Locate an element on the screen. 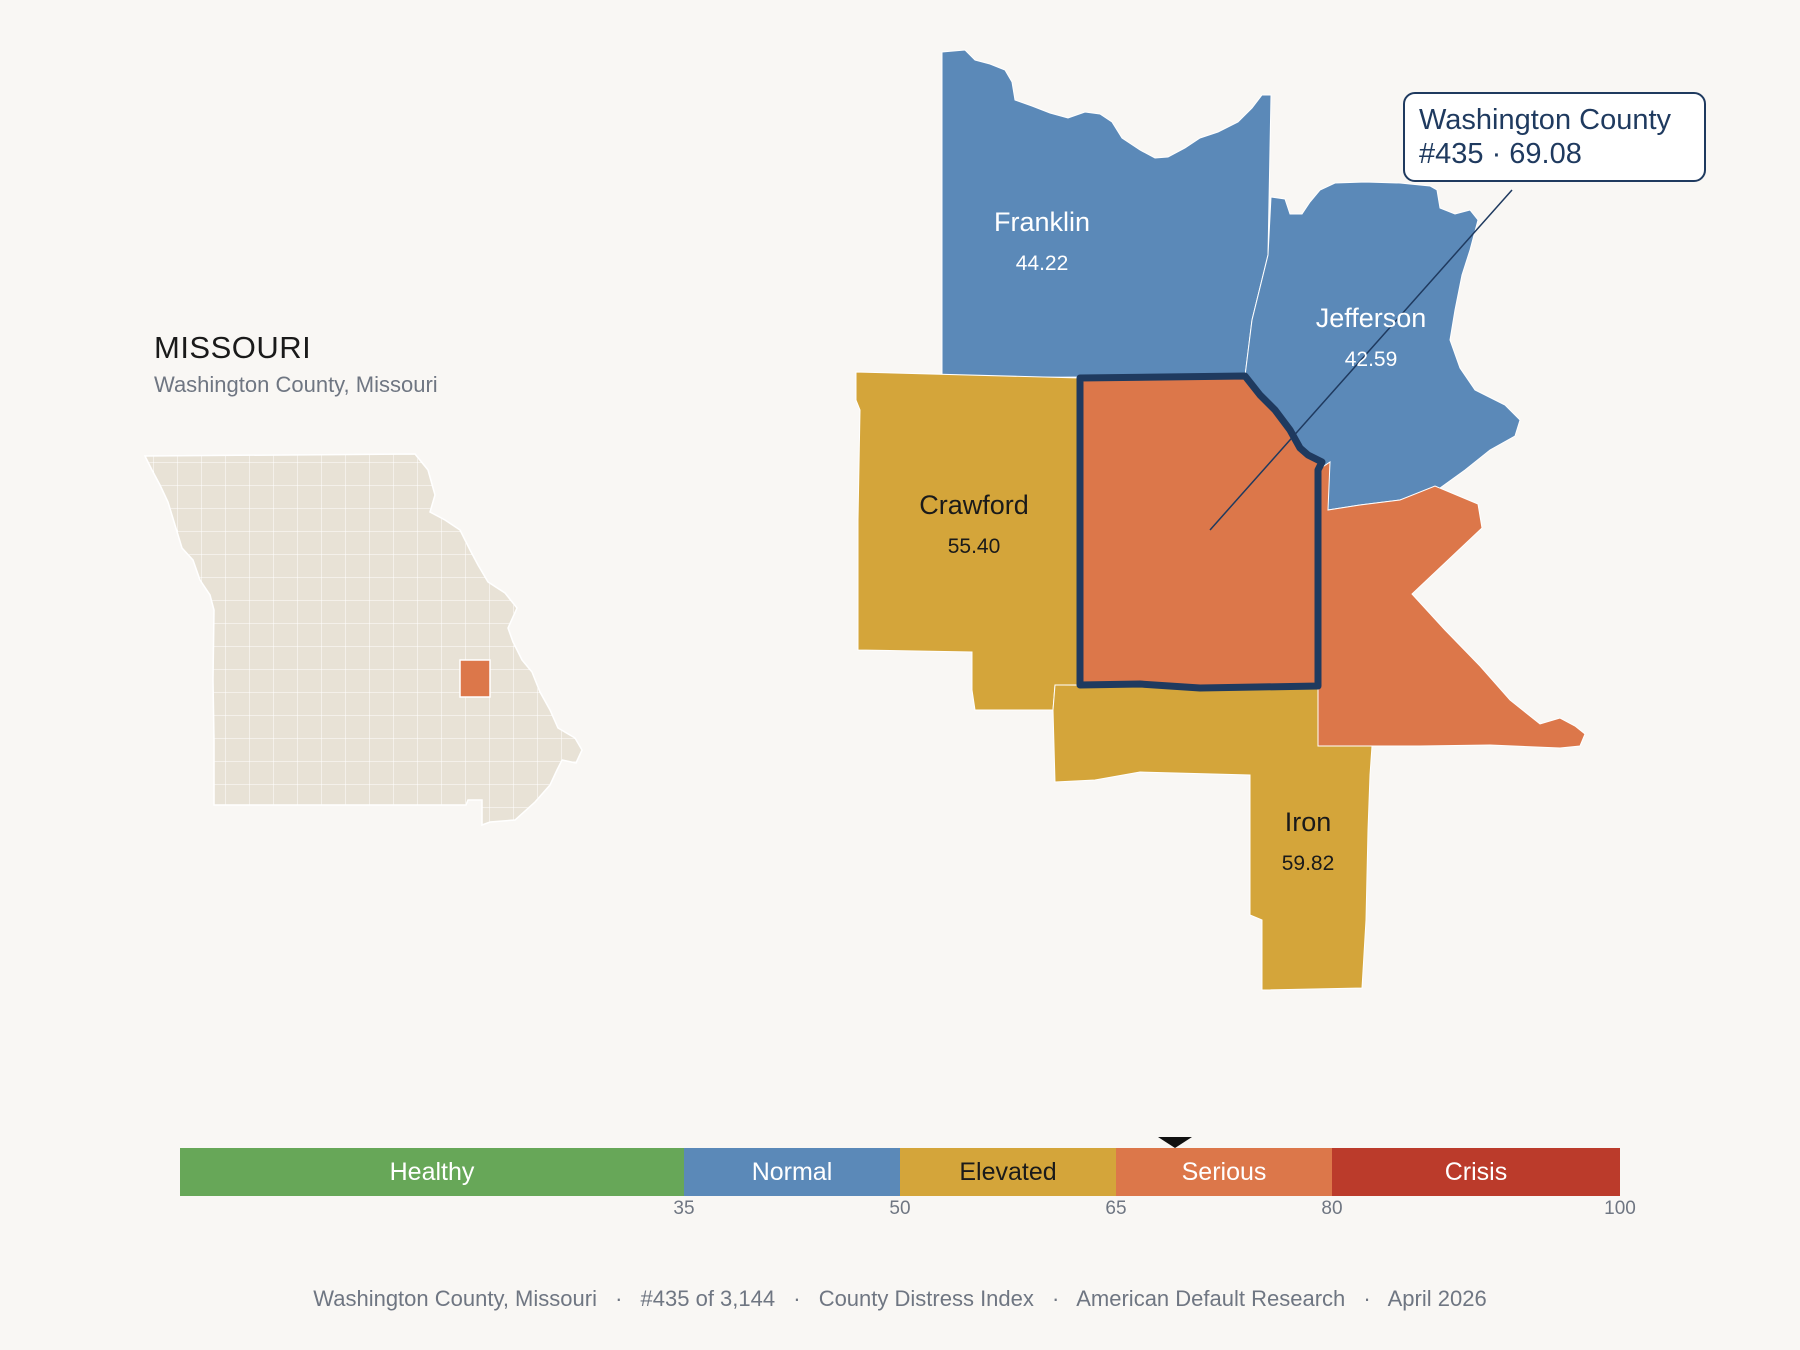 This screenshot has height=1350, width=1800. legend-healthy: Healthy is located at coordinates (432, 1172).